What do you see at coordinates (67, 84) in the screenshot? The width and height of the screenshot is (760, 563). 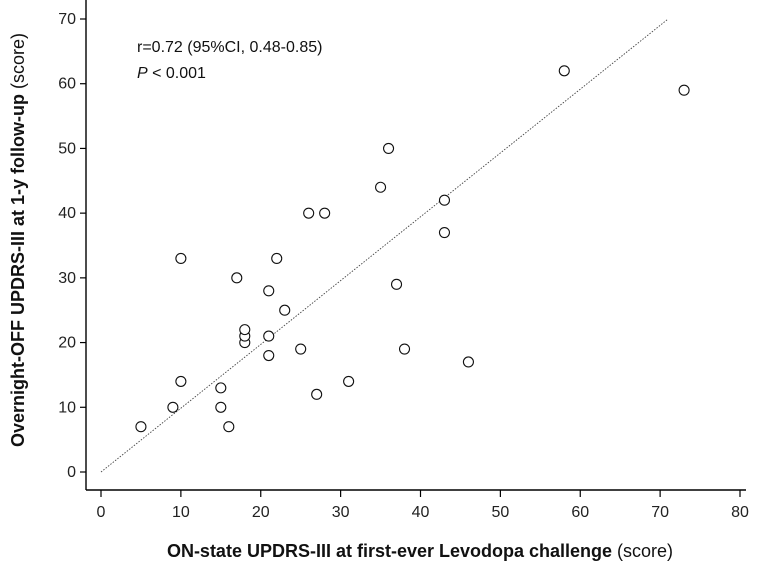 I see `y-tick-label: 60` at bounding box center [67, 84].